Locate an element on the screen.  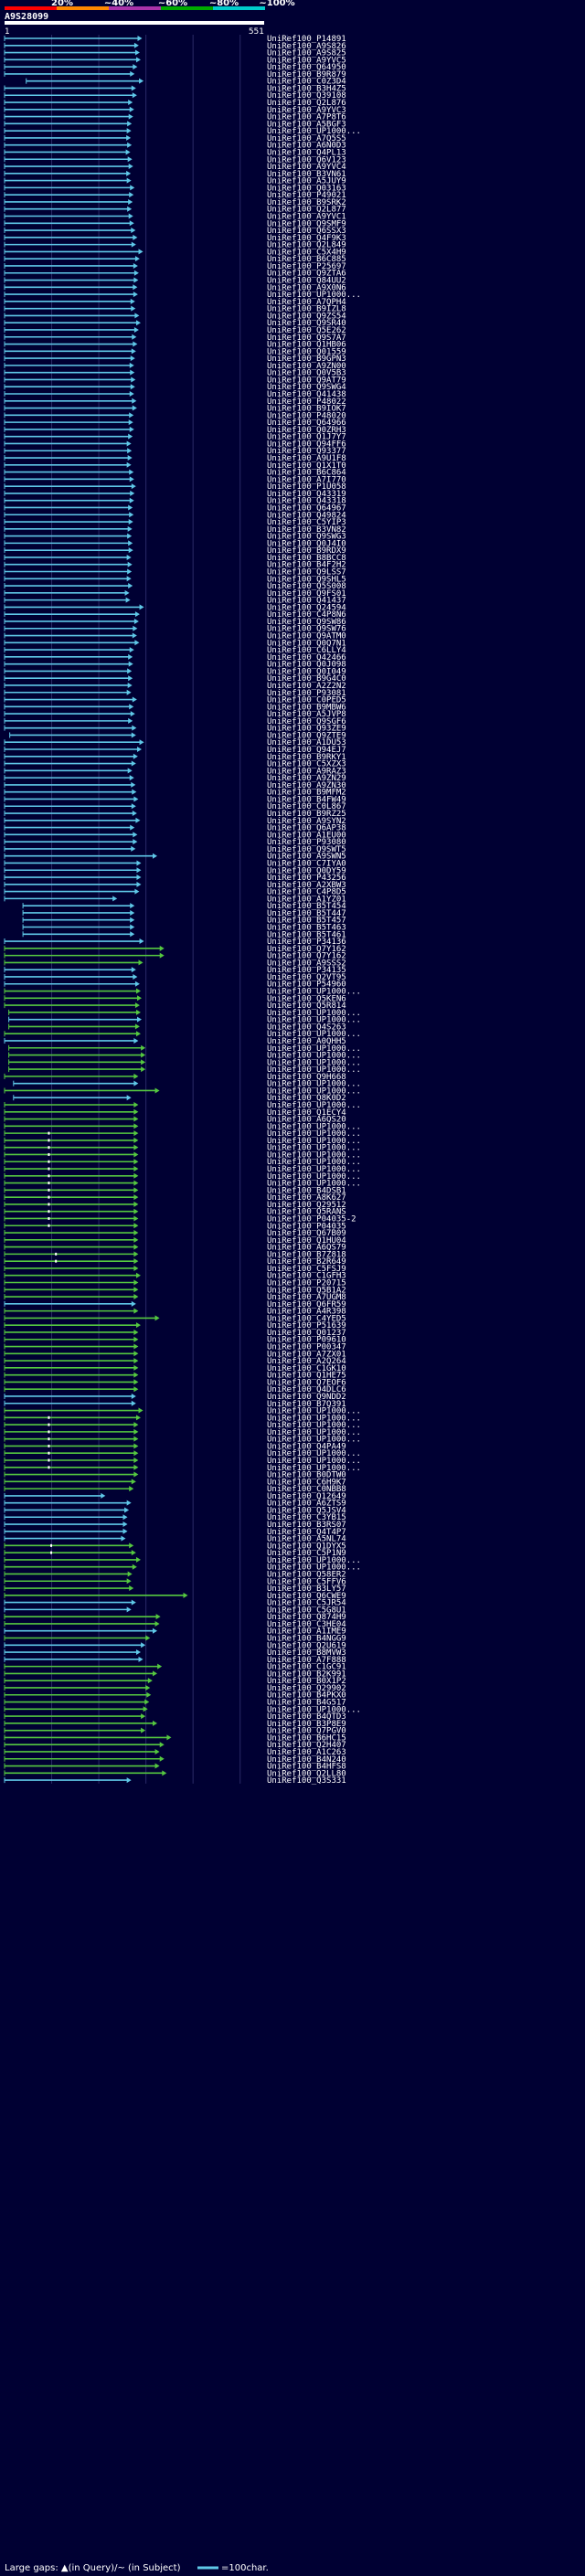
hit-label: UniRef100_B6HC15 is located at coordinates (307, 1738).